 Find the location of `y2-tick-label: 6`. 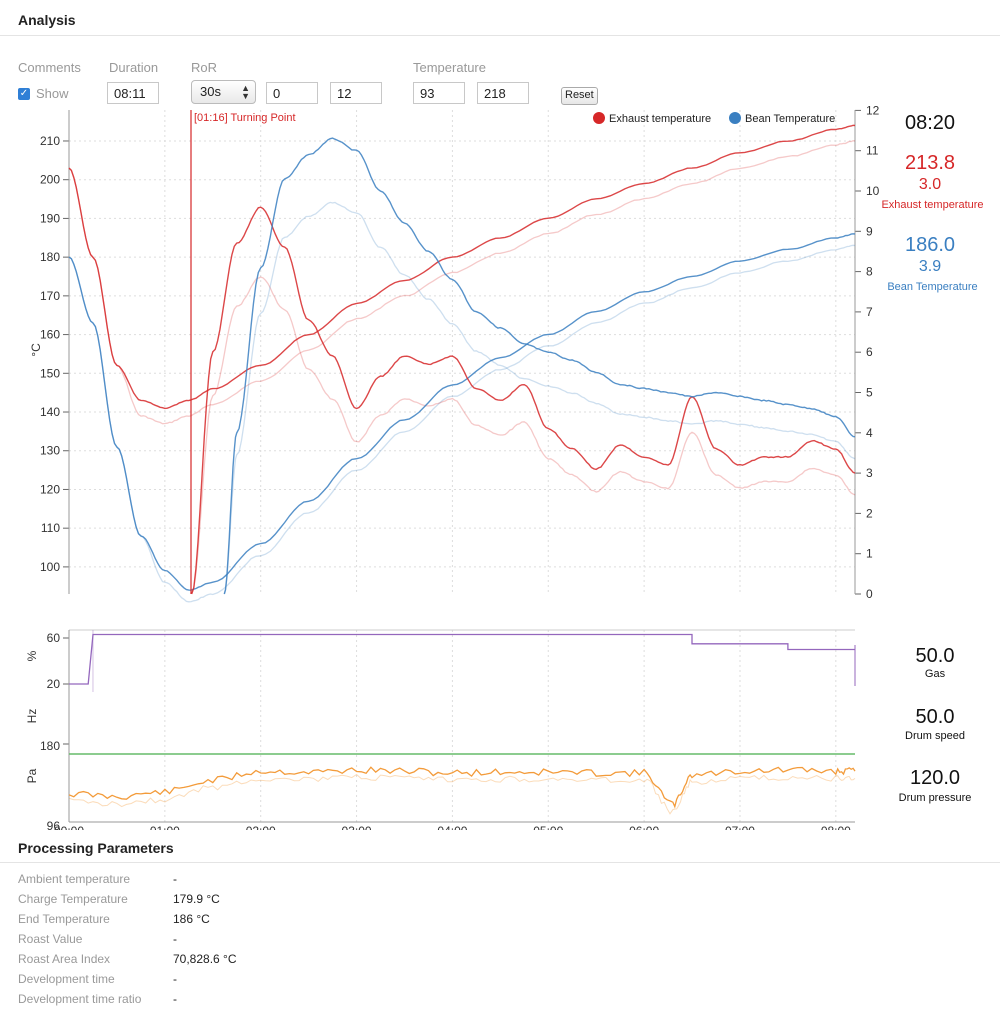

y2-tick-label: 6 is located at coordinates (869, 352).